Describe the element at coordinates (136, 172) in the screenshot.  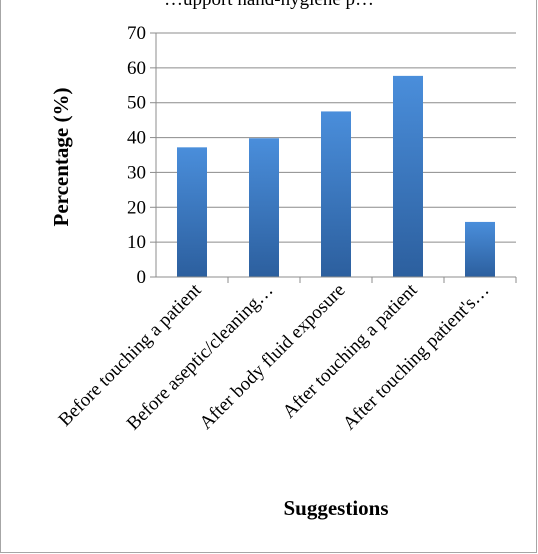
I see `y-tick-label: 30` at that location.